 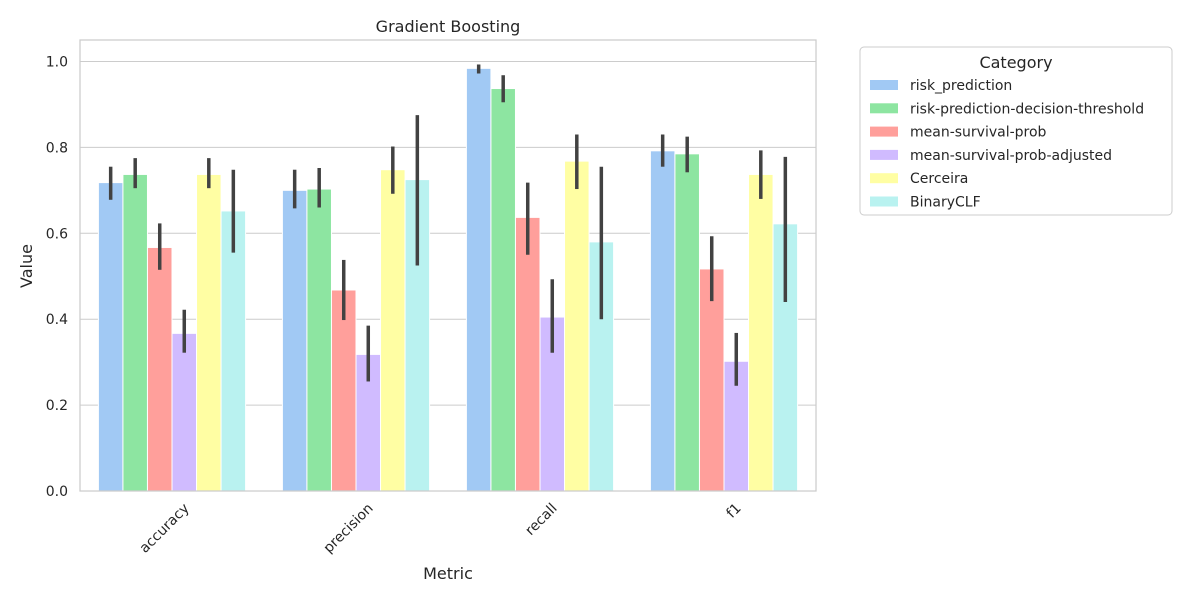 I want to click on bar-risk_prediction-f1, so click(x=662, y=321).